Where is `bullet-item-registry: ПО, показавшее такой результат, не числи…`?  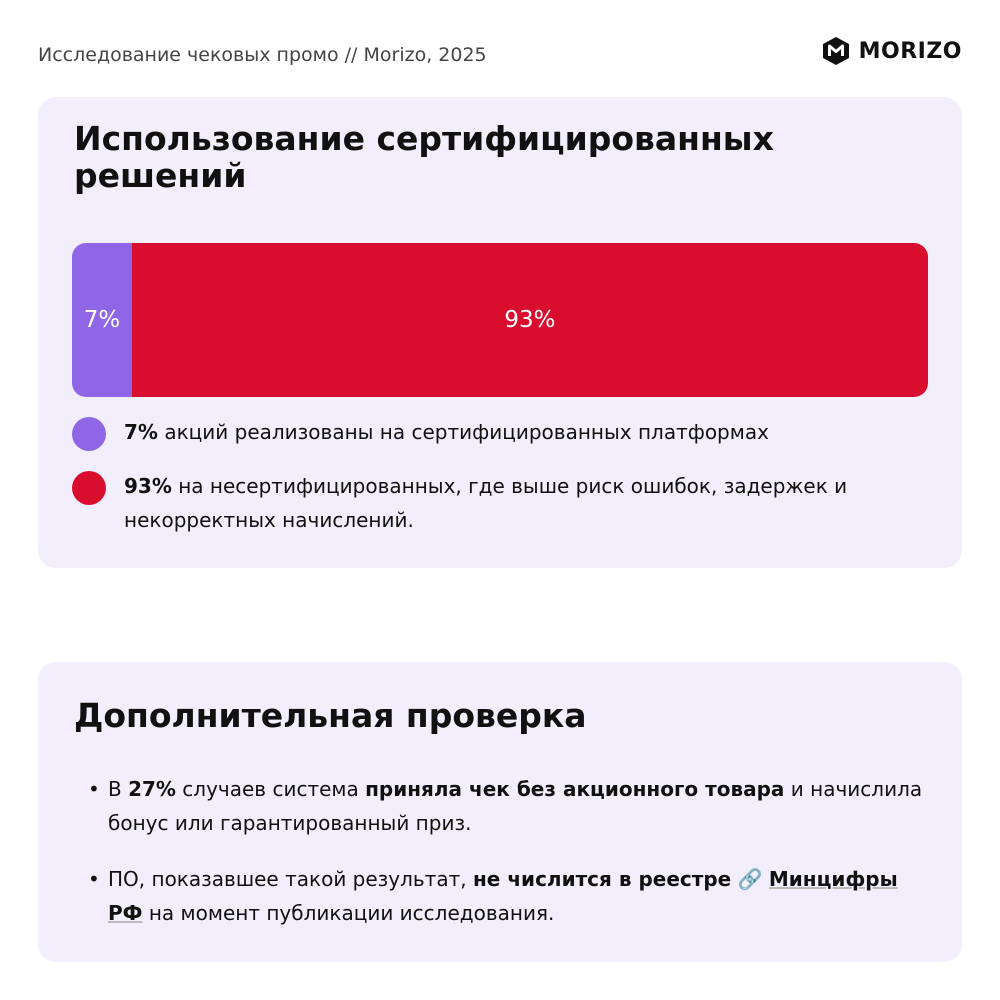 bullet-item-registry: ПО, показавшее такой результат, не числи… is located at coordinates (508, 896).